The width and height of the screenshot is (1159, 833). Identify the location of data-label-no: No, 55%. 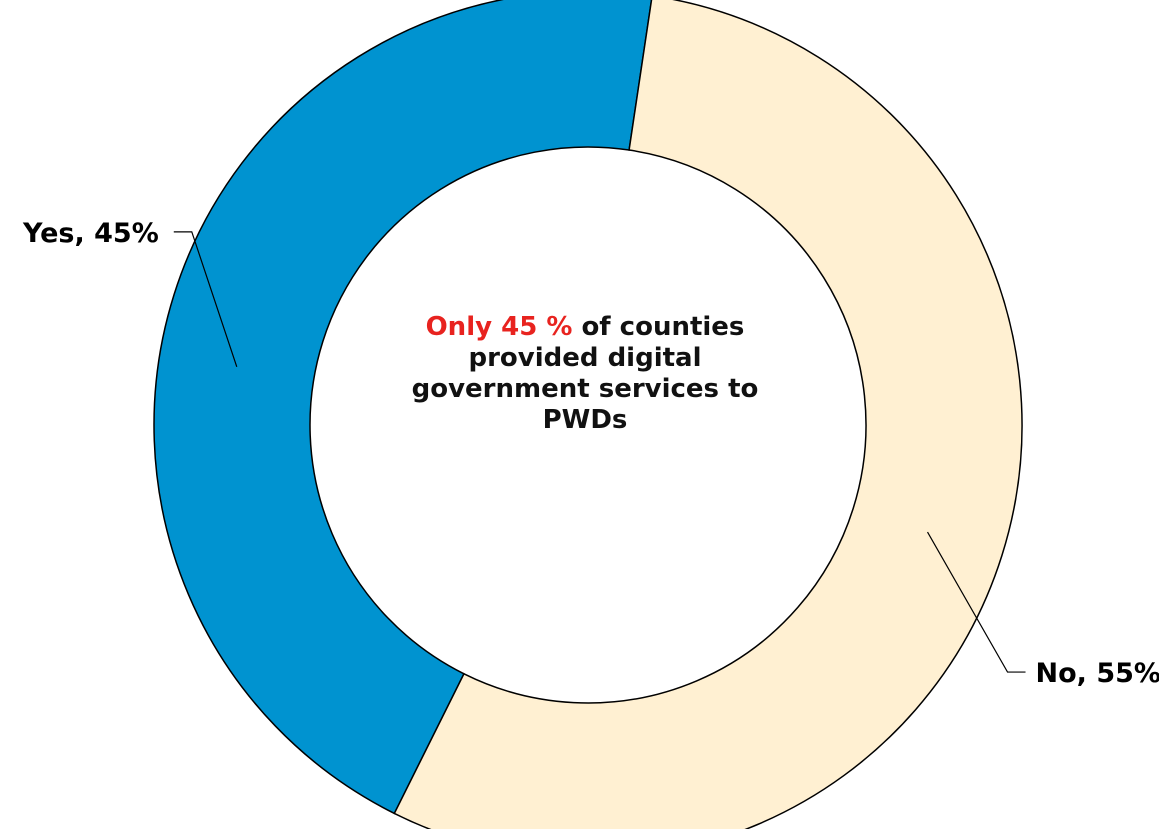
(1097, 673).